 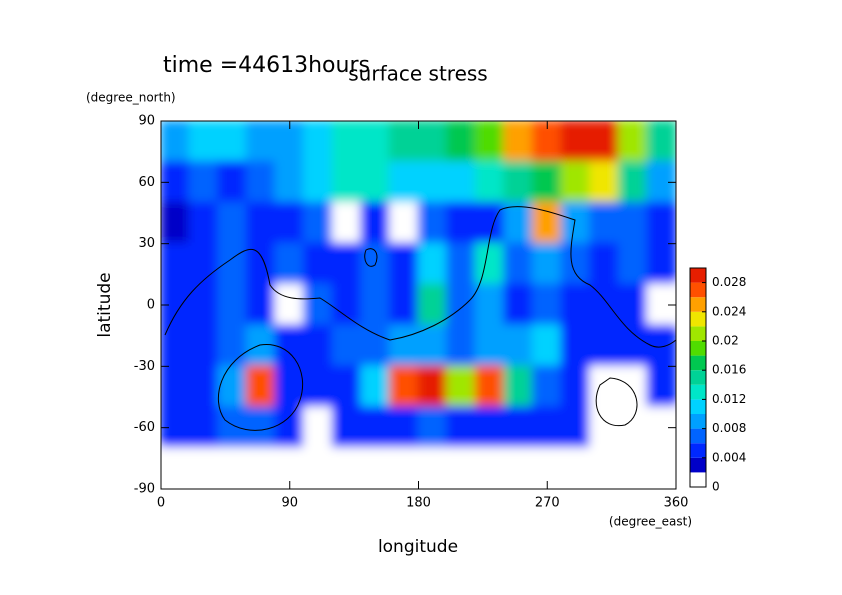 What do you see at coordinates (289, 503) in the screenshot?
I see `x-tick-label: 90` at bounding box center [289, 503].